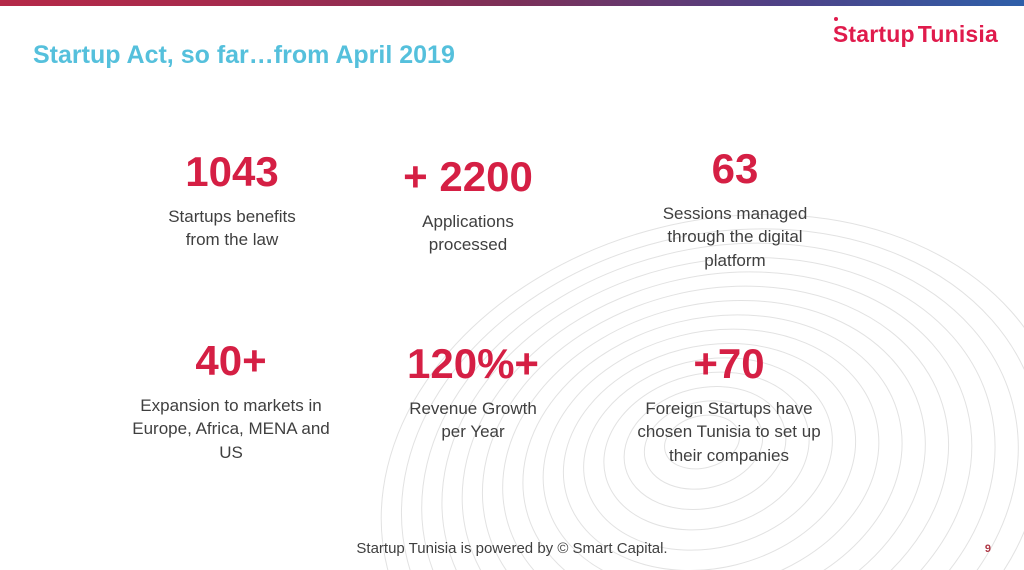 This screenshot has width=1024, height=570. What do you see at coordinates (232, 171) in the screenshot?
I see `stat-value: 1043` at bounding box center [232, 171].